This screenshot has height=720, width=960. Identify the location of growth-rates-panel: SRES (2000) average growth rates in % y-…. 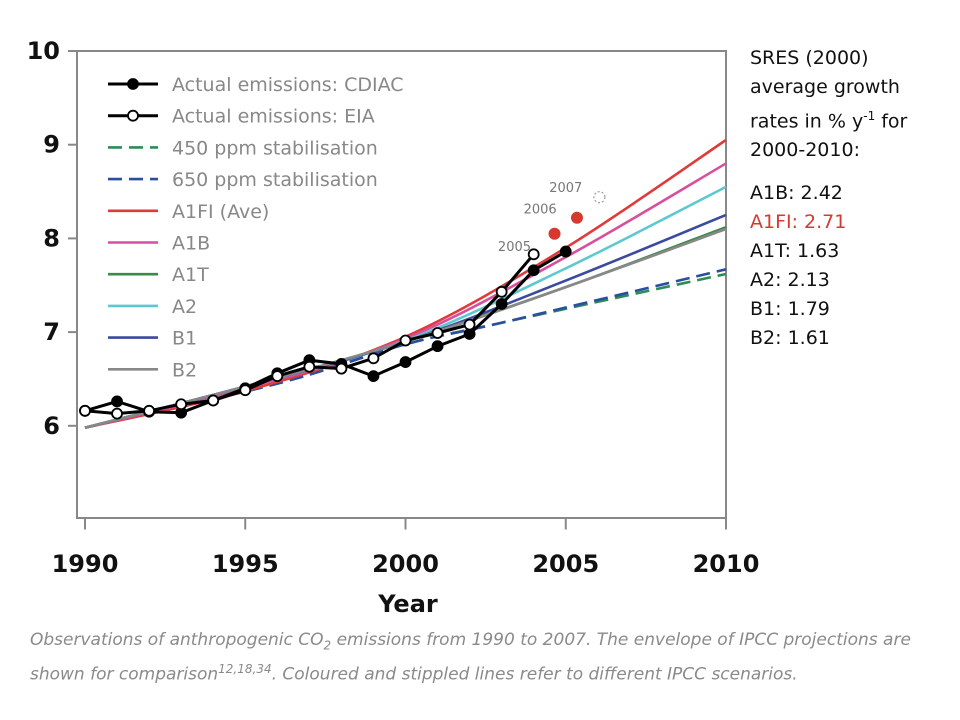
(852, 198).